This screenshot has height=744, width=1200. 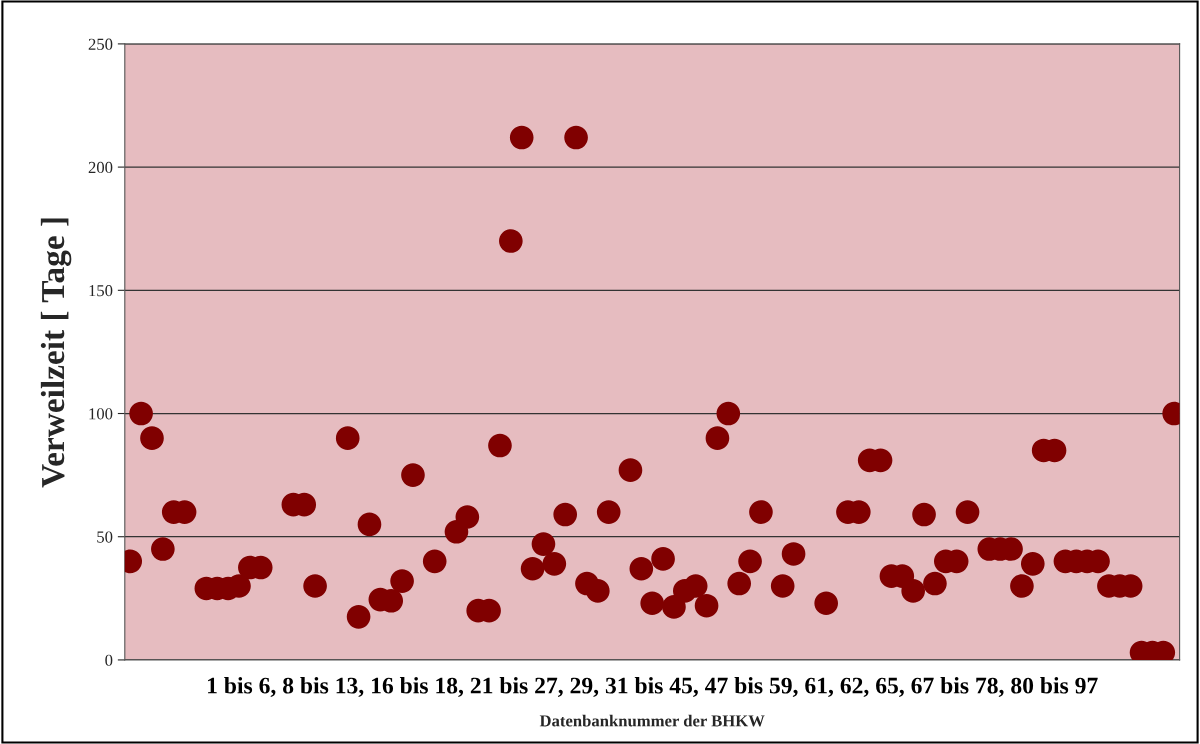 I want to click on y-tick-label: 0, so click(x=109, y=660).